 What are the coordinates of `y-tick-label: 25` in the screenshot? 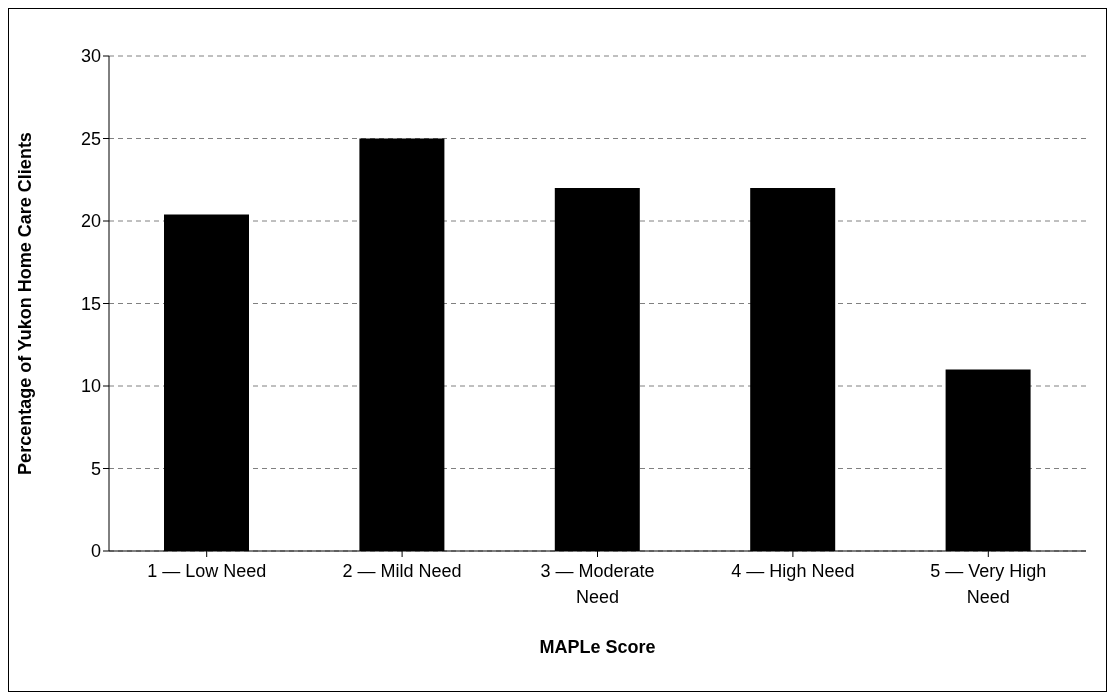 It's located at (90, 138).